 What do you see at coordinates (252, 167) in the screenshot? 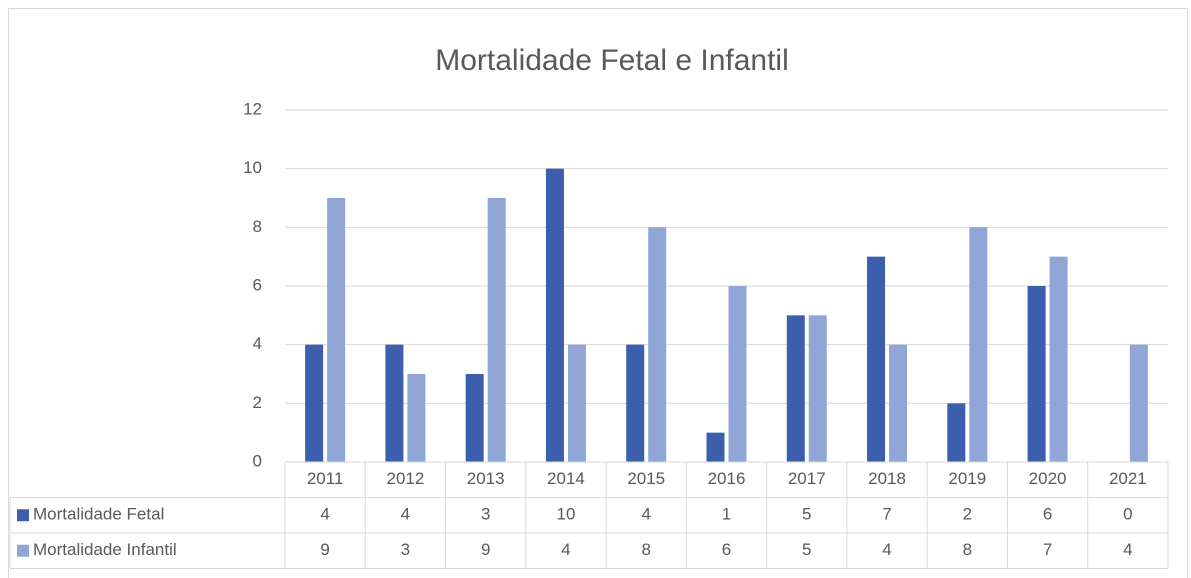
I see `y-tick-label: 10` at bounding box center [252, 167].